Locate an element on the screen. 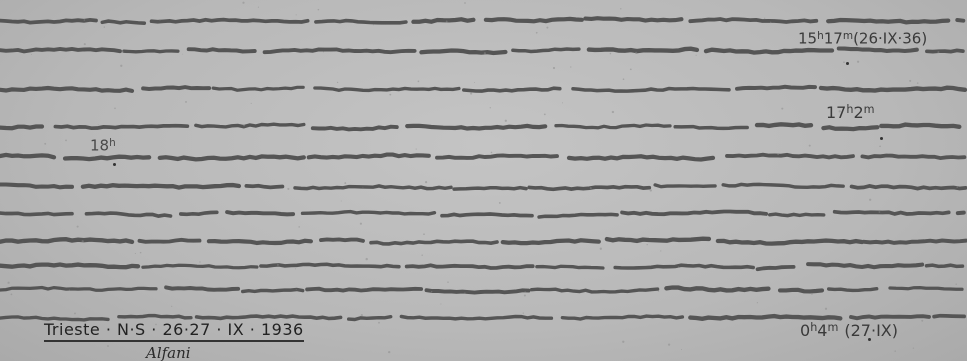 This screenshot has height=361, width=967. time-mark-1517-hours: 15 is located at coordinates (808, 38).